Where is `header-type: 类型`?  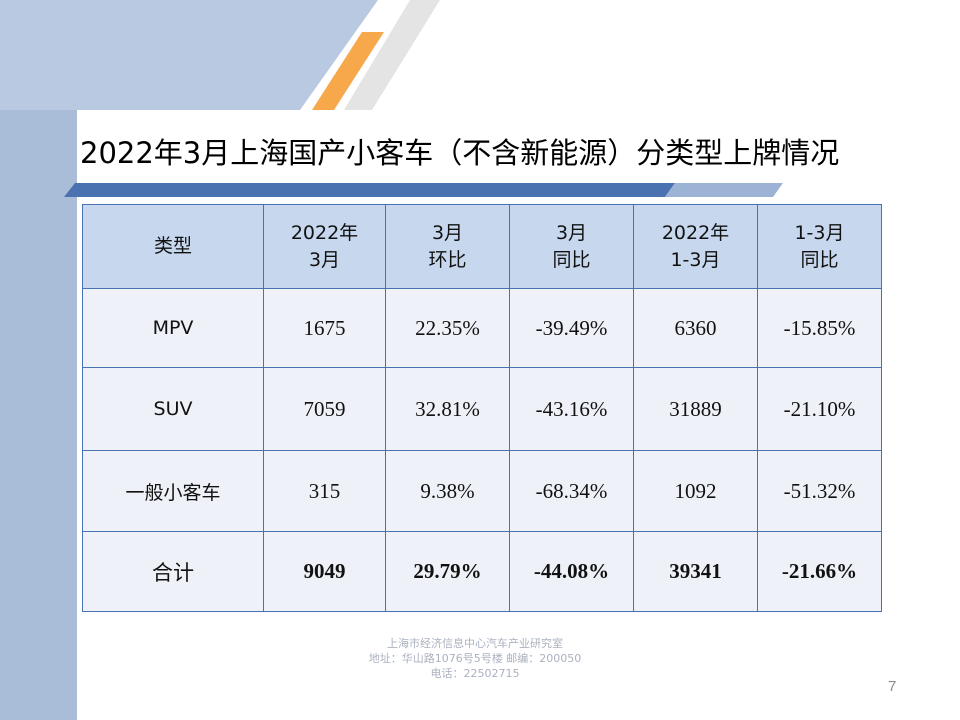
header-type: 类型 is located at coordinates (173, 246).